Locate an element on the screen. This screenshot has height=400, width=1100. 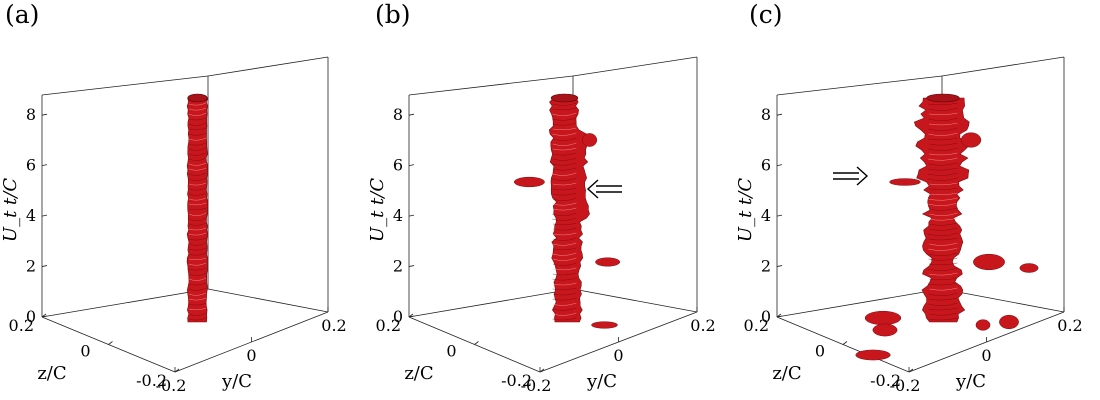
vortex-surface is located at coordinates (569, 210).